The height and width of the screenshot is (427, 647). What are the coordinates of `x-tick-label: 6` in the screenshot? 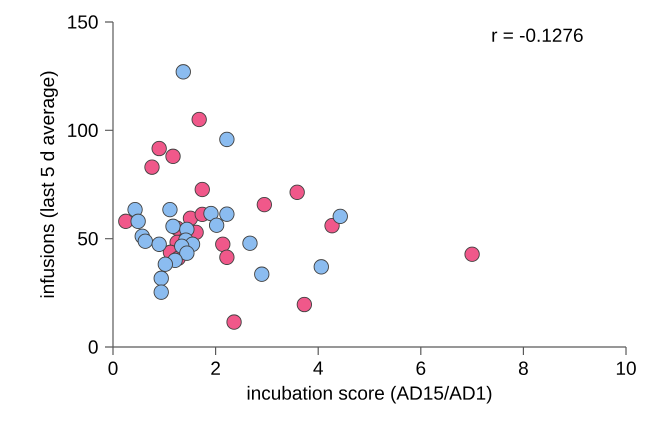 It's located at (421, 368).